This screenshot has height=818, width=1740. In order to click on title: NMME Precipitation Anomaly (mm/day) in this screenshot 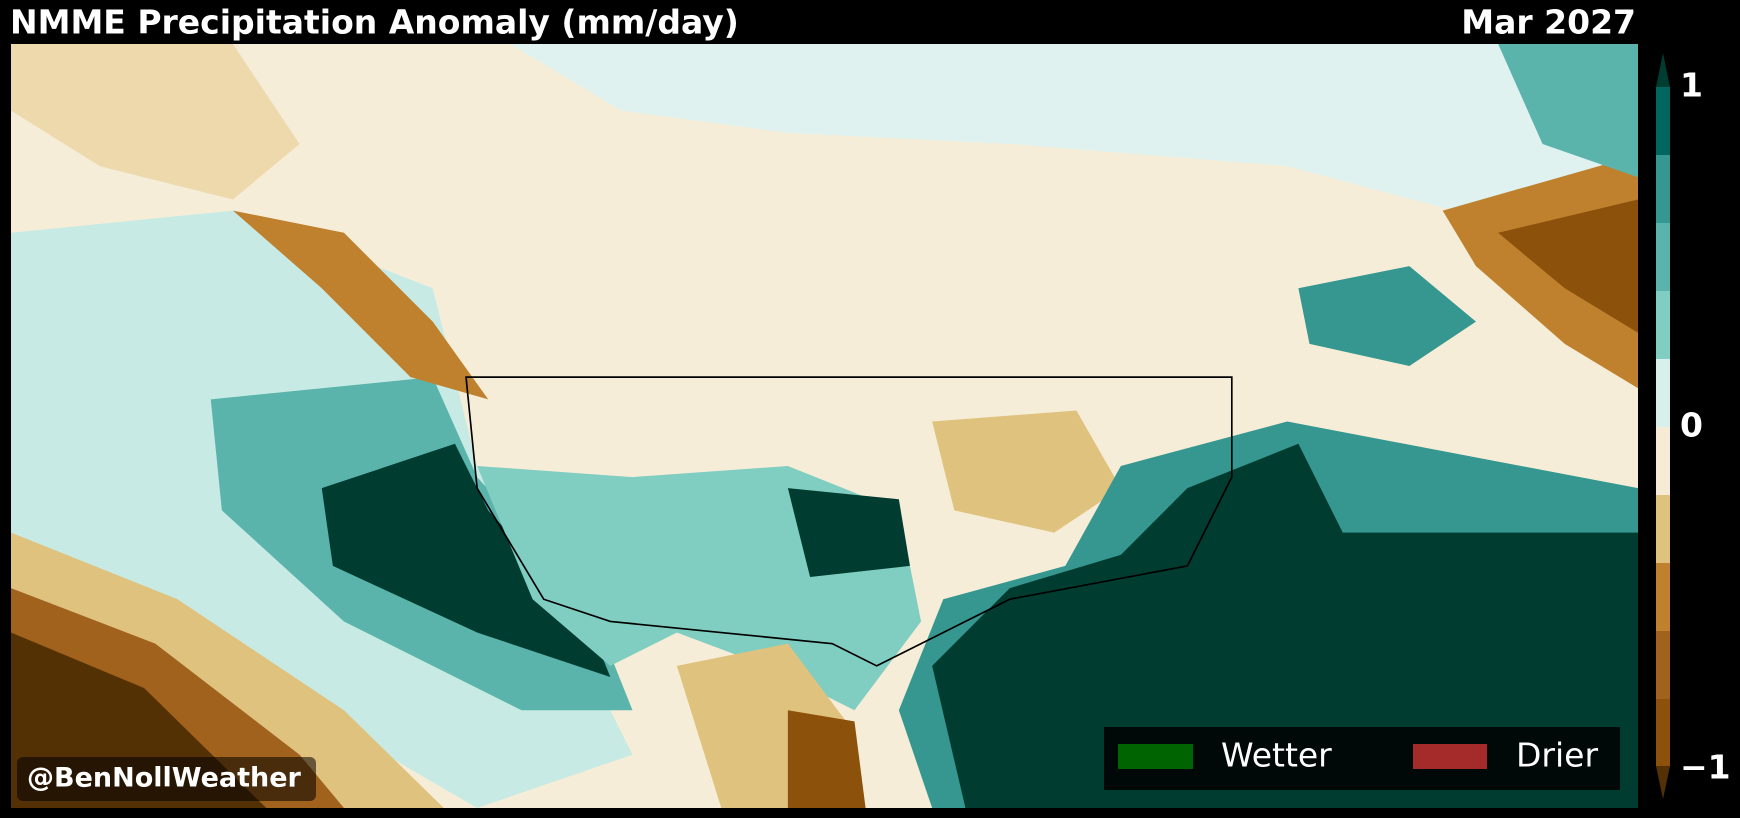, I will do `click(374, 22)`.